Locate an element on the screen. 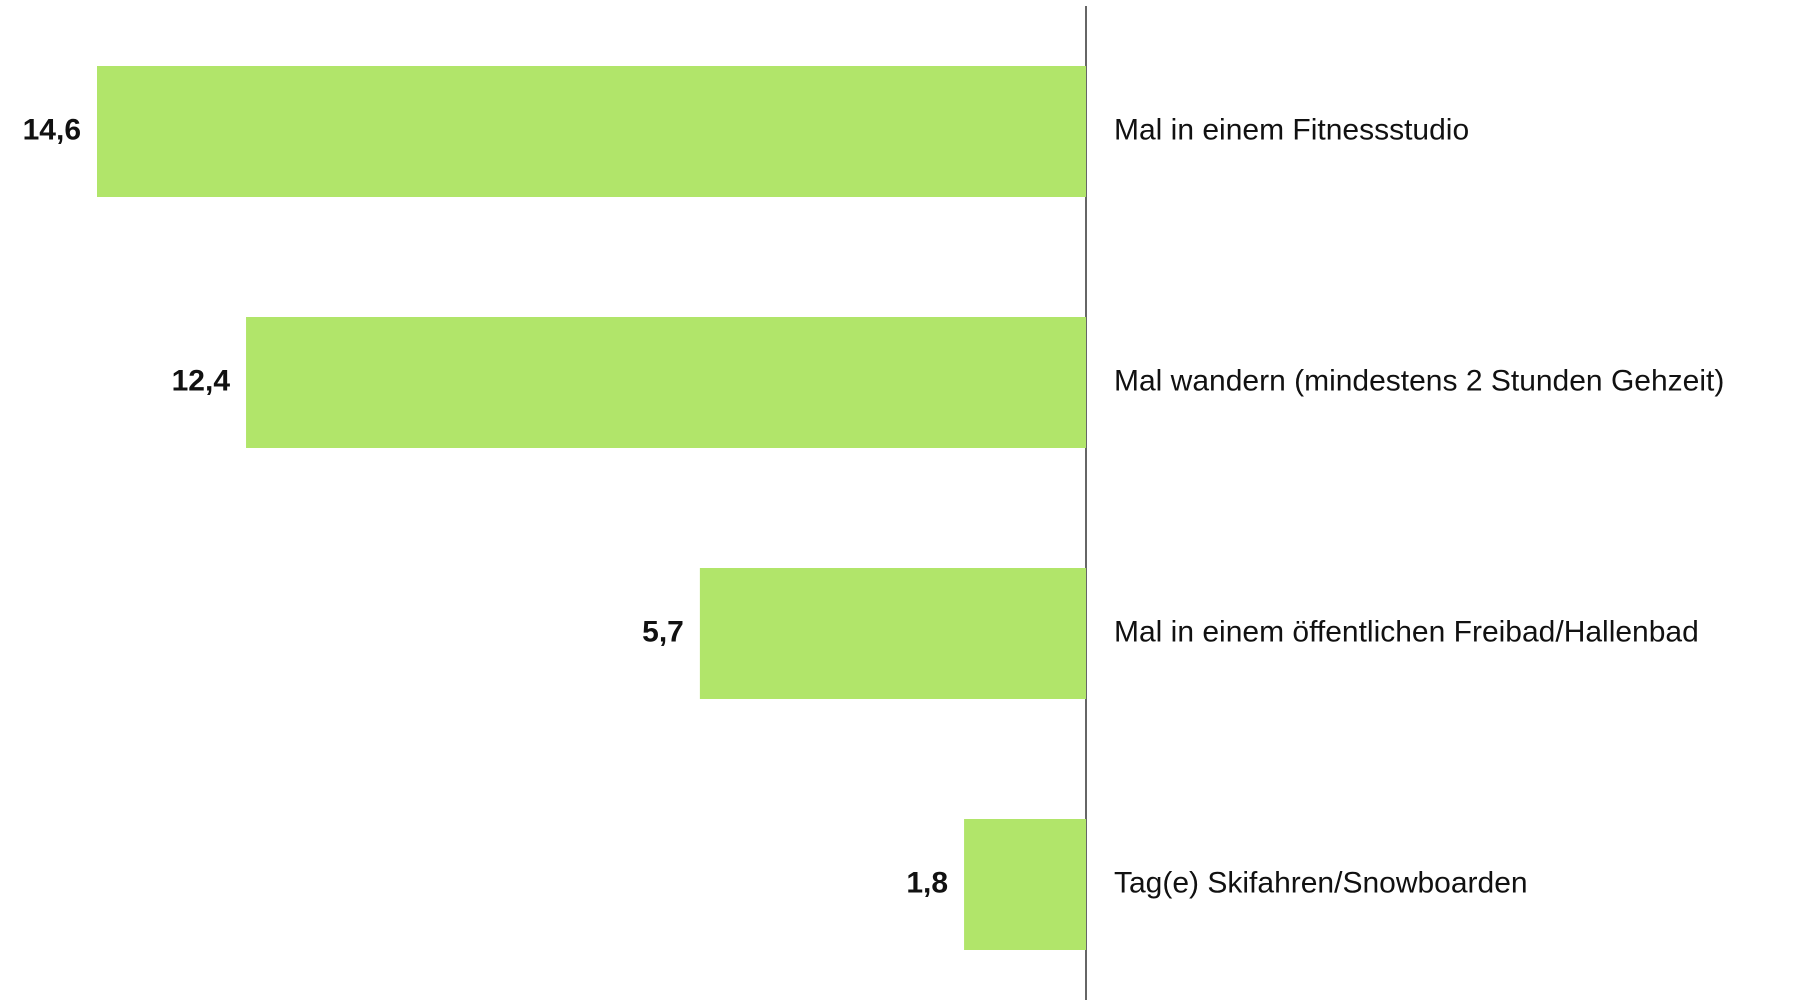 The width and height of the screenshot is (1806, 1000). value-label: 12,4 is located at coordinates (201, 380).